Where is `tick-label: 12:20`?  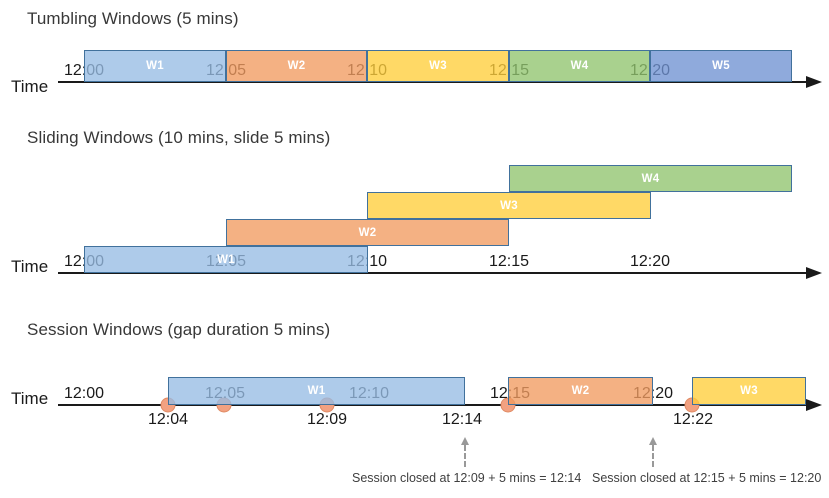 tick-label: 12:20 is located at coordinates (650, 261).